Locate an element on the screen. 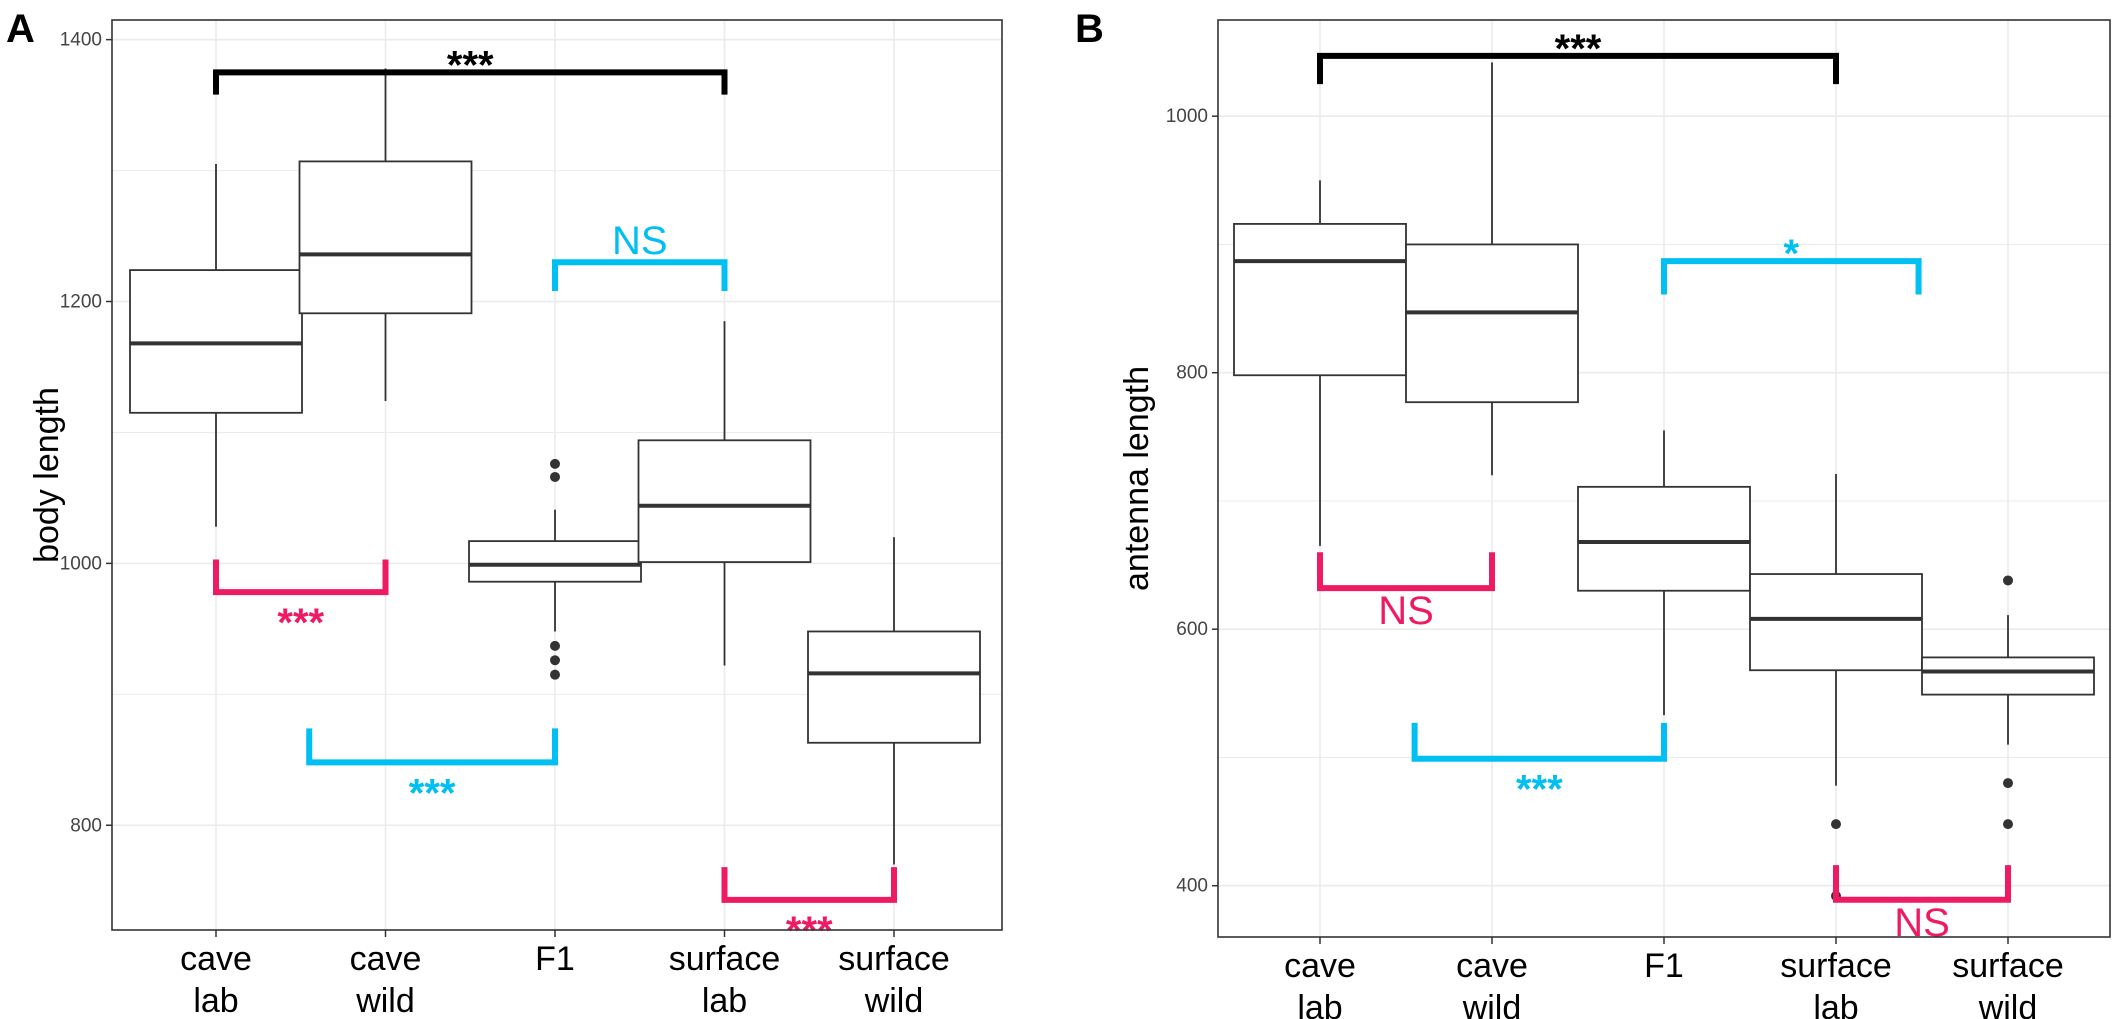 This screenshot has height=1019, width=2118. y-axis-title: body length is located at coordinates (47, 475).